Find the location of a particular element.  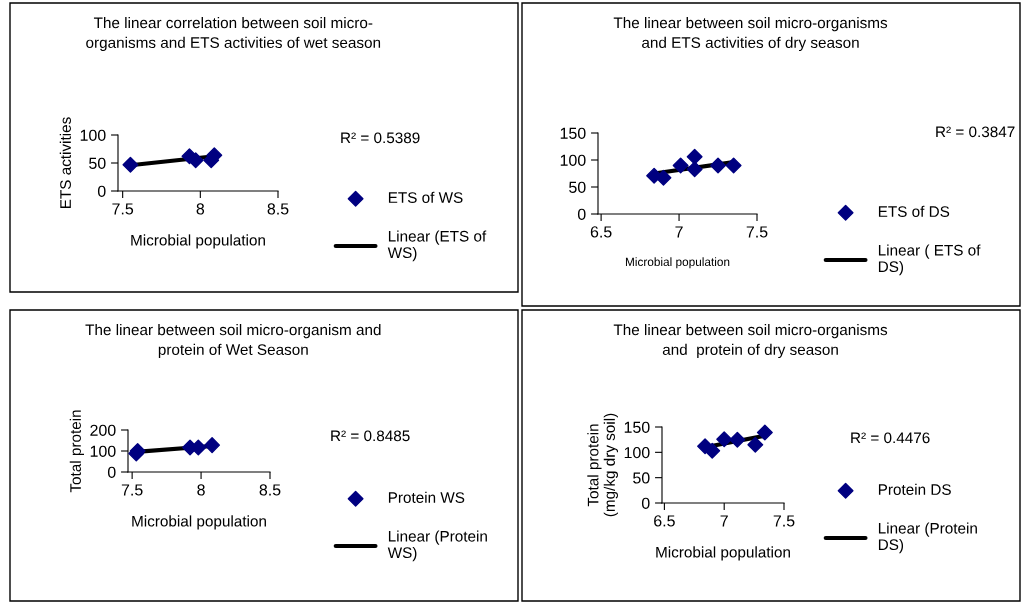

legend-label: Protein WS is located at coordinates (426, 497).